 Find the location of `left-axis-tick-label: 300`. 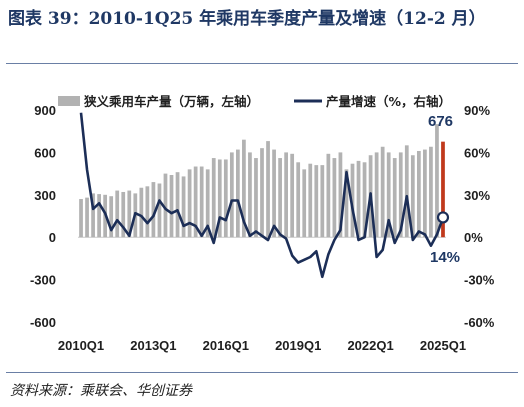

left-axis-tick-label: 300 is located at coordinates (45, 195).